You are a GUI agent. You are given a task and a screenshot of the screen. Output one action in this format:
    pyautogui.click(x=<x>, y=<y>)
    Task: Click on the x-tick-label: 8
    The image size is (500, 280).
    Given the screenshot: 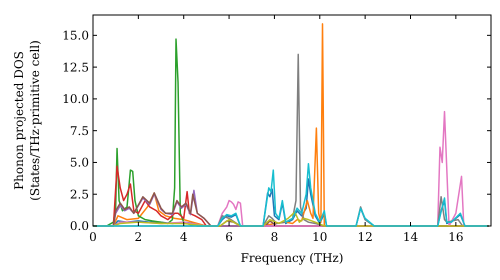 What is the action you would take?
    pyautogui.click(x=274, y=237)
    